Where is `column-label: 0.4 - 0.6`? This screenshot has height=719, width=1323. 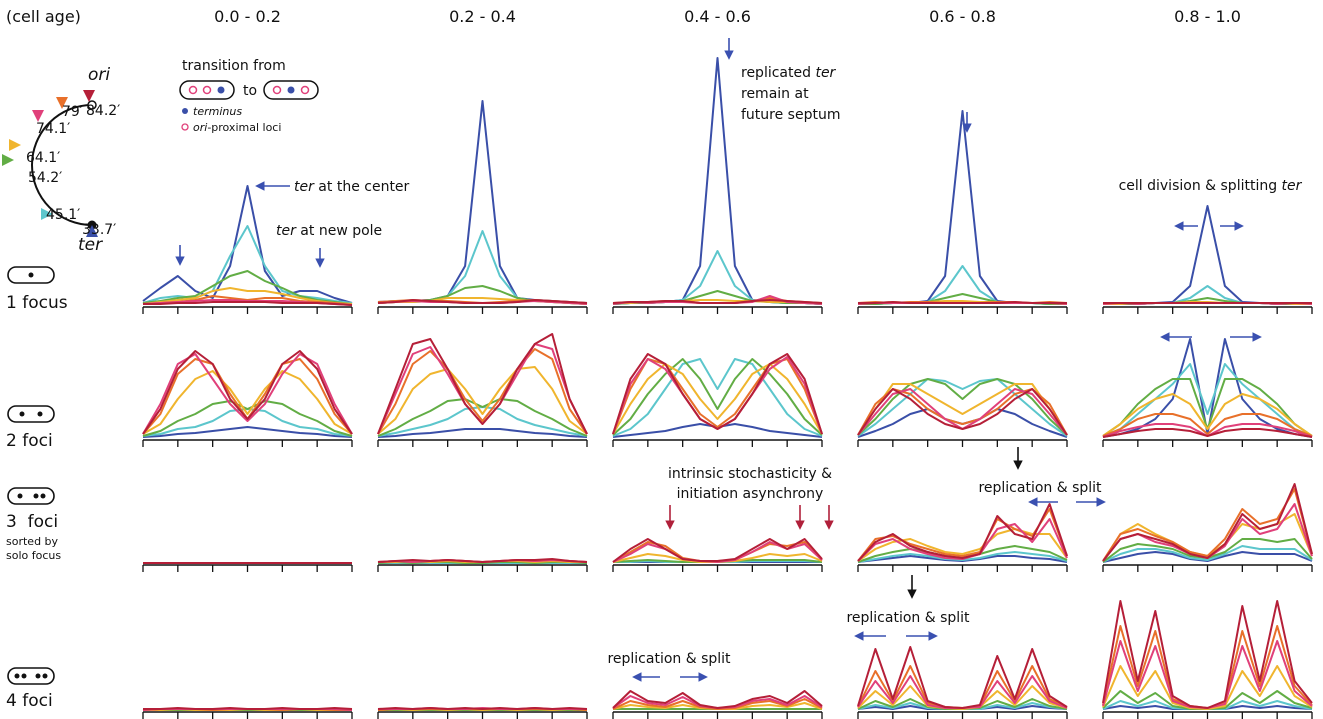
column-label: 0.4 - 0.6 is located at coordinates (717, 16).